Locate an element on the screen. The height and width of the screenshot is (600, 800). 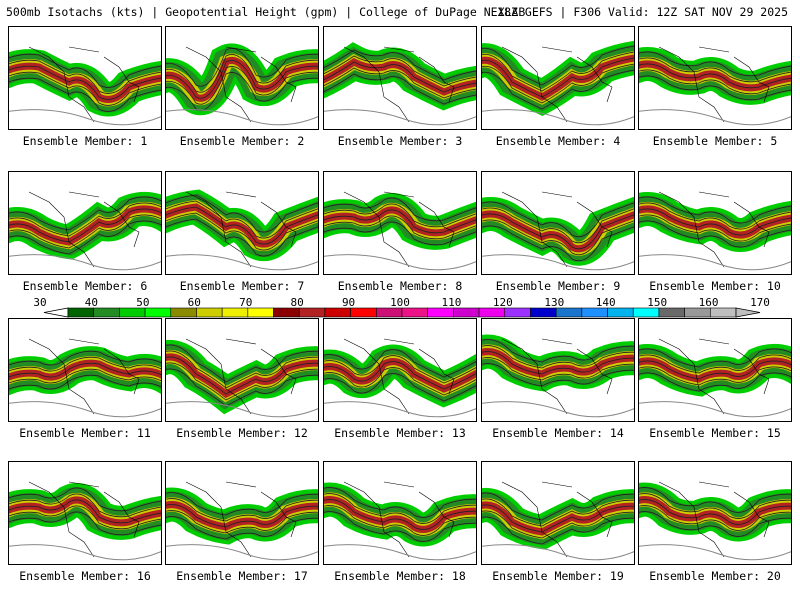
ensemble-member-label: Ensemble Member: 9 is located at coordinates (558, 286).